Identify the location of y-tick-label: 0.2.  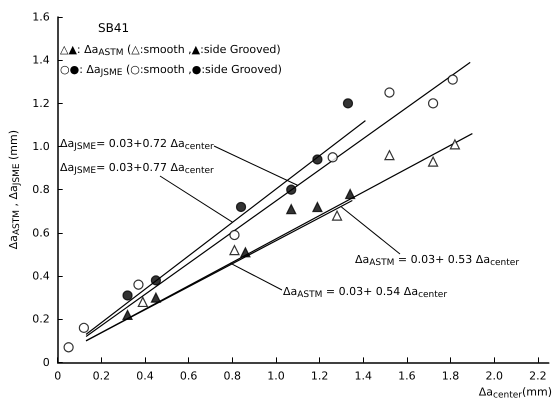
(41, 319).